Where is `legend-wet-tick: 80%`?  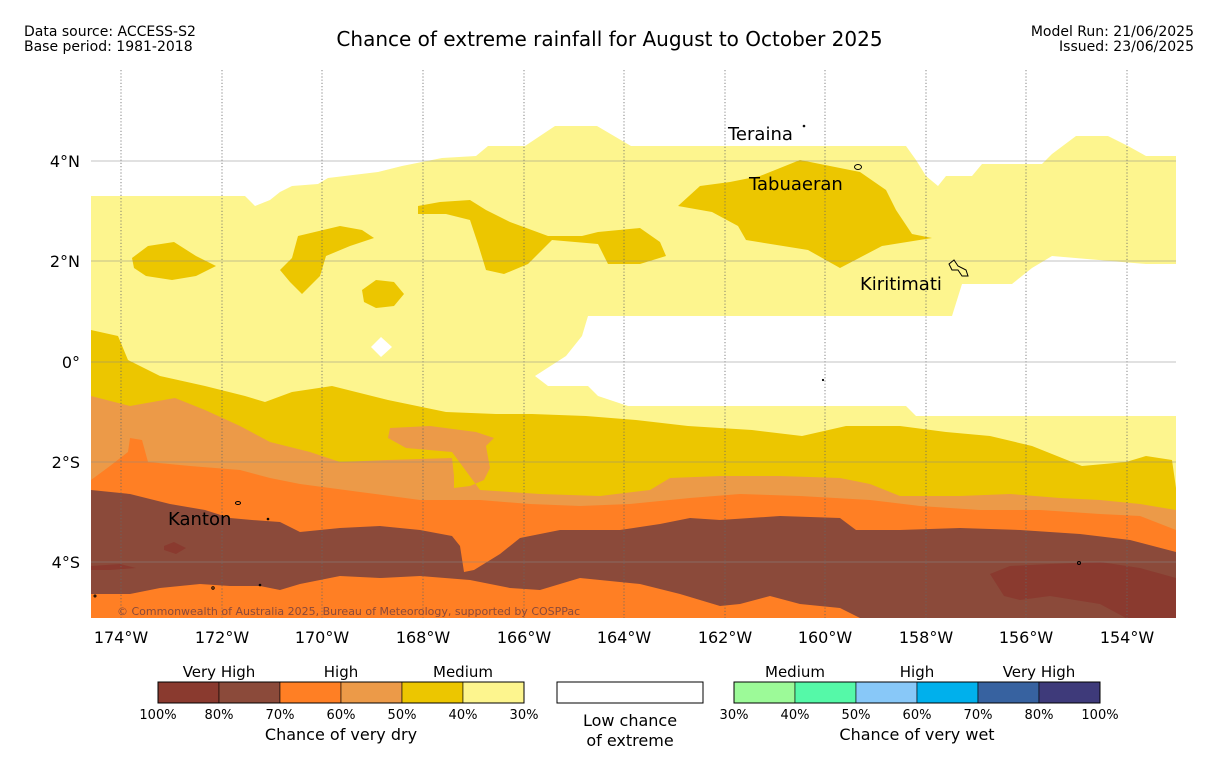 legend-wet-tick: 80% is located at coordinates (1039, 715).